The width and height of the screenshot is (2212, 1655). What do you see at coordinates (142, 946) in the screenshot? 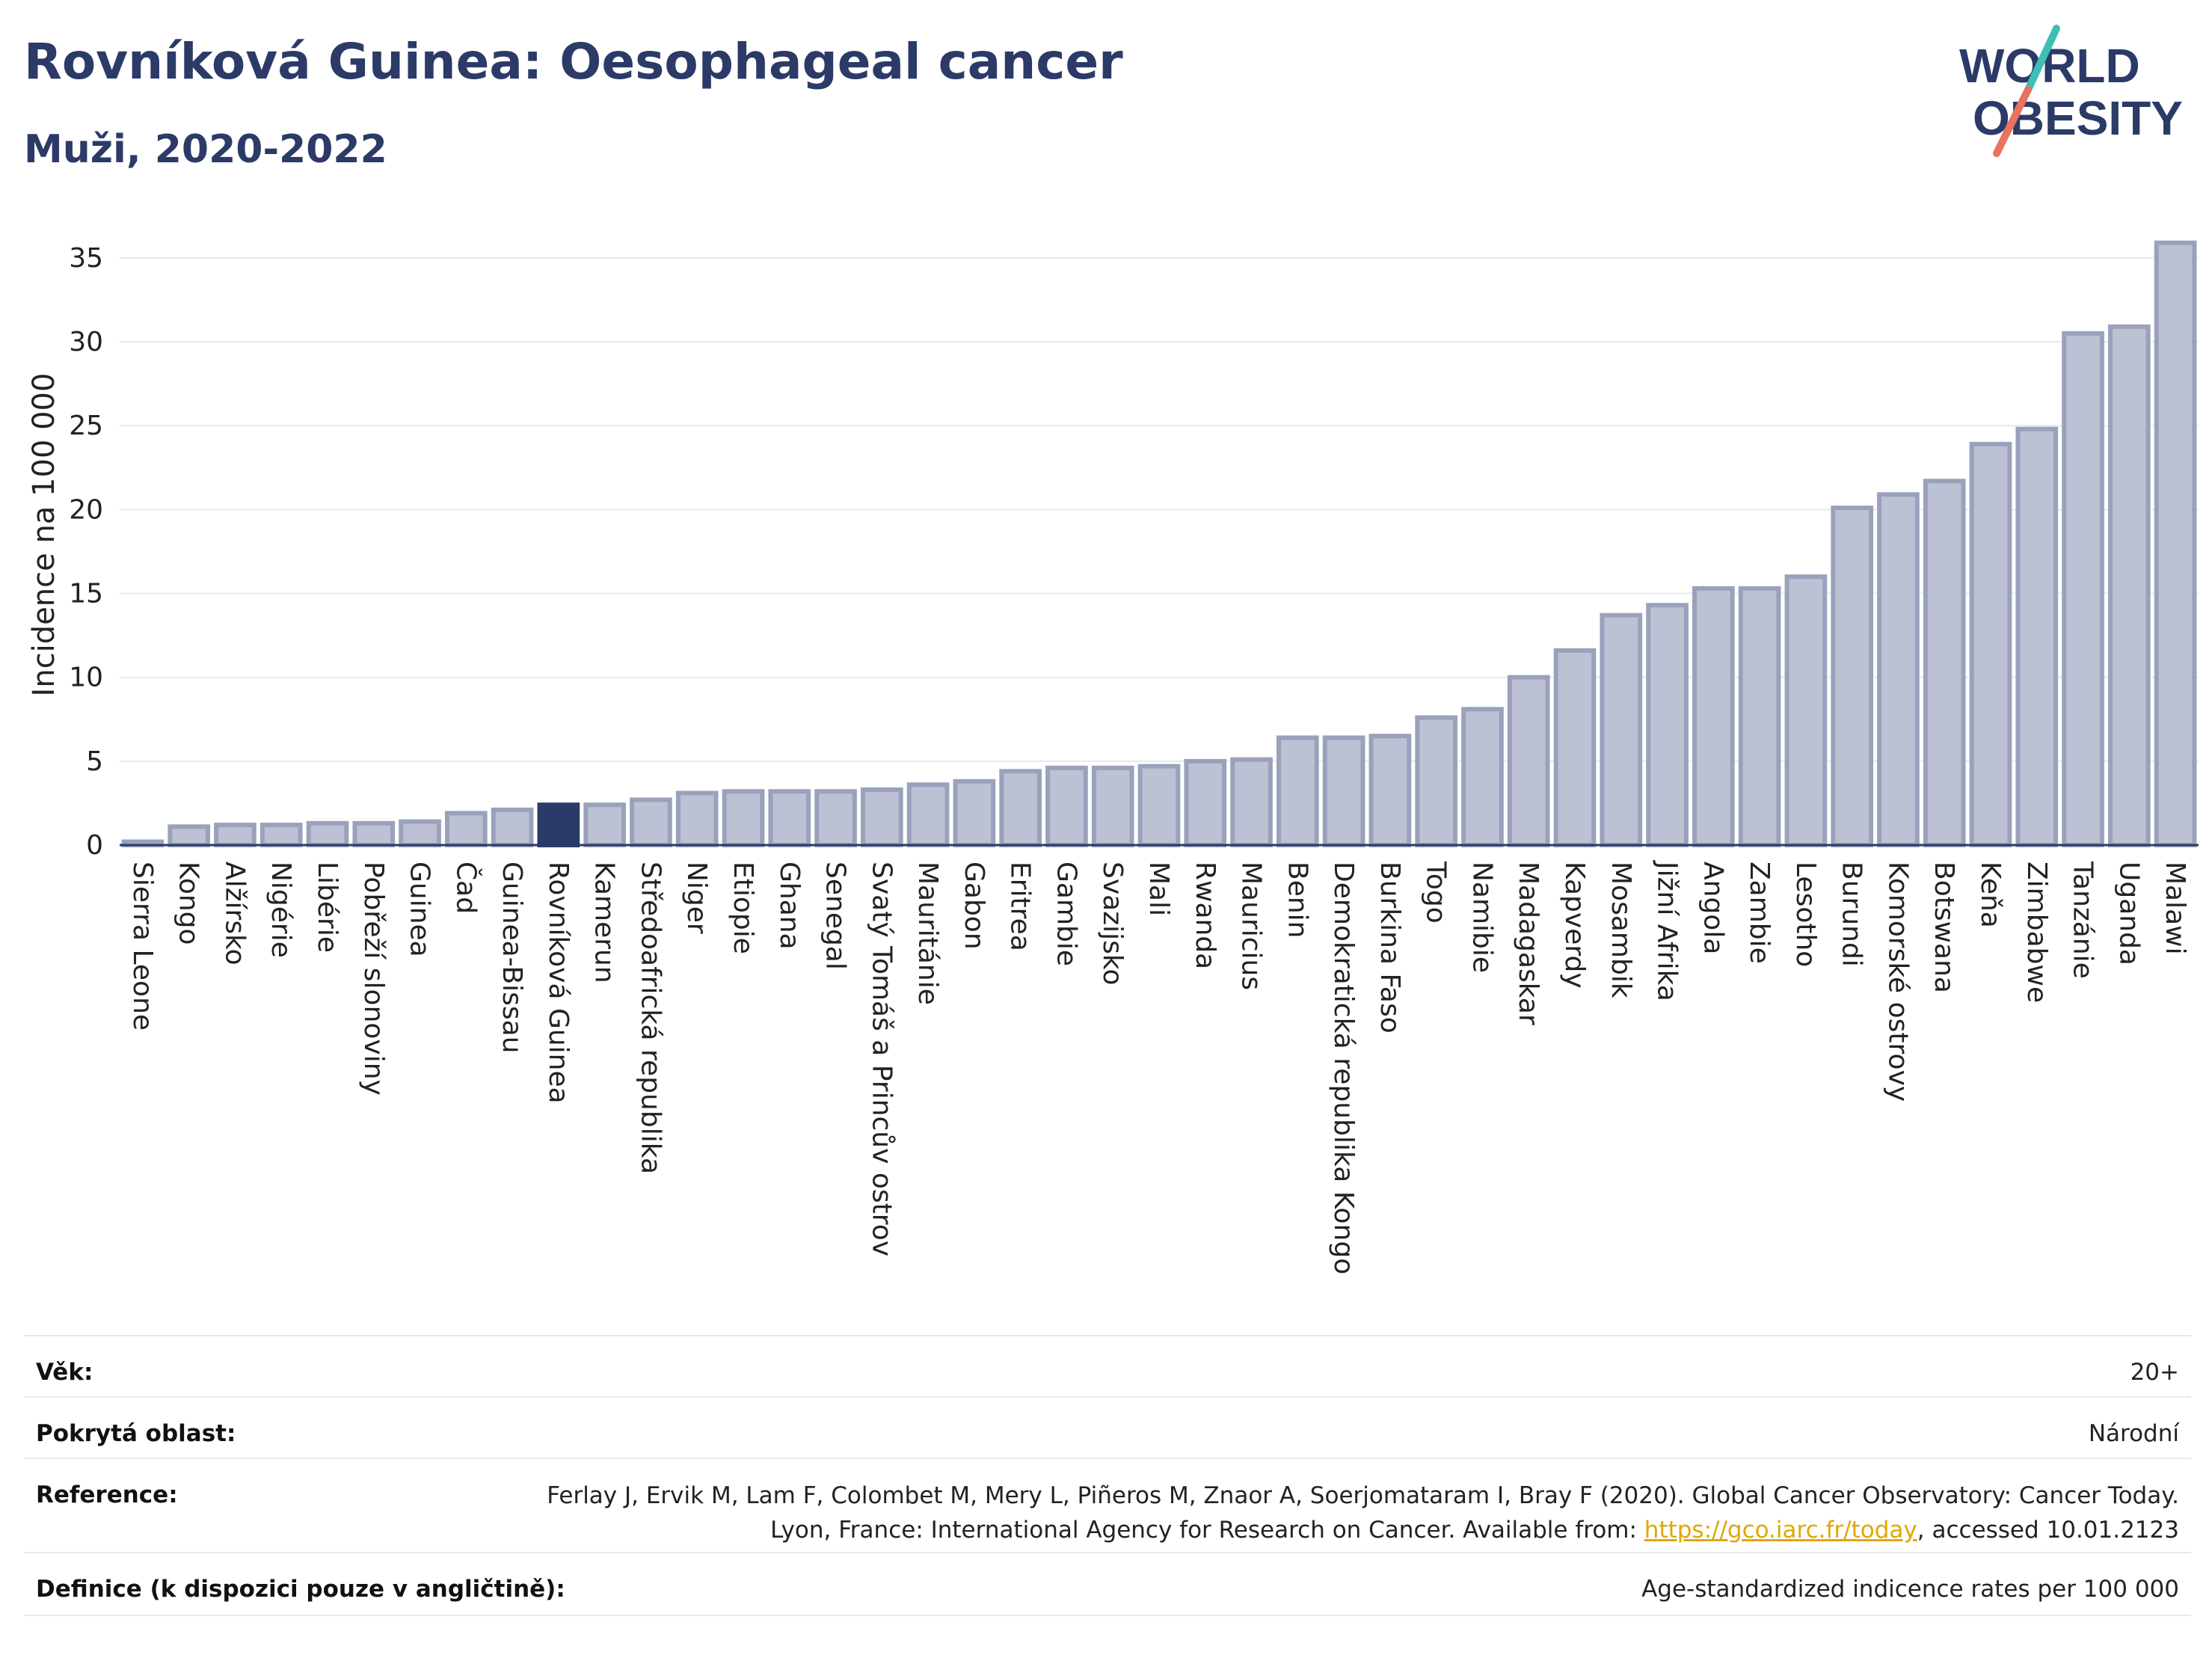
I see `x-tick-label: Sierra Leone` at bounding box center [142, 946].